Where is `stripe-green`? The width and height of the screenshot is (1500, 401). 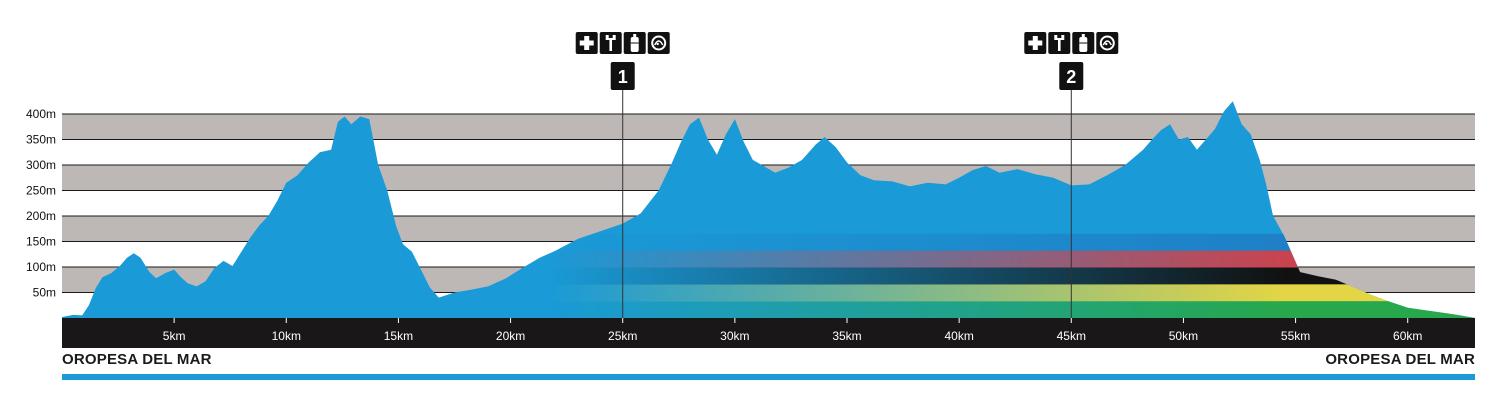 stripe-green is located at coordinates (1012, 309).